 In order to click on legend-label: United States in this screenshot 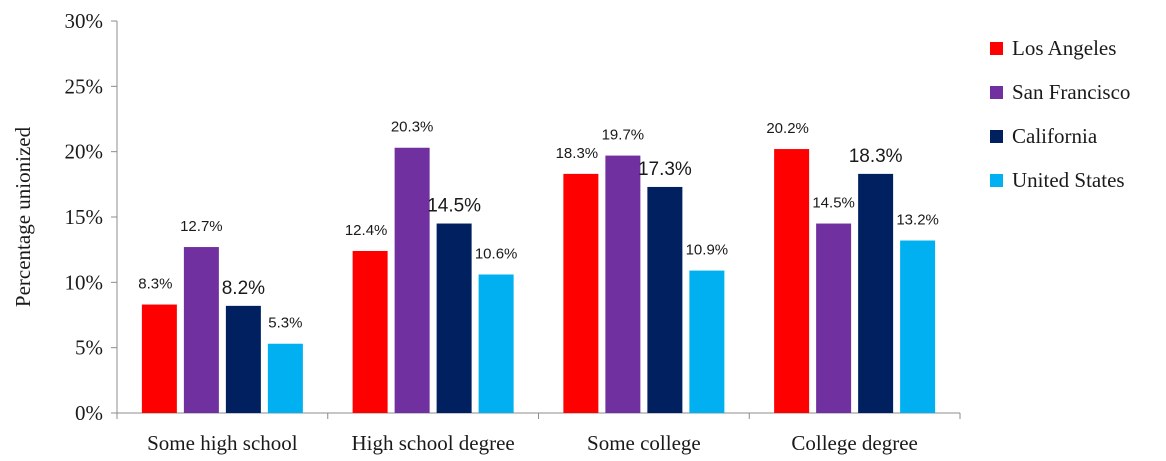, I will do `click(1068, 180)`.